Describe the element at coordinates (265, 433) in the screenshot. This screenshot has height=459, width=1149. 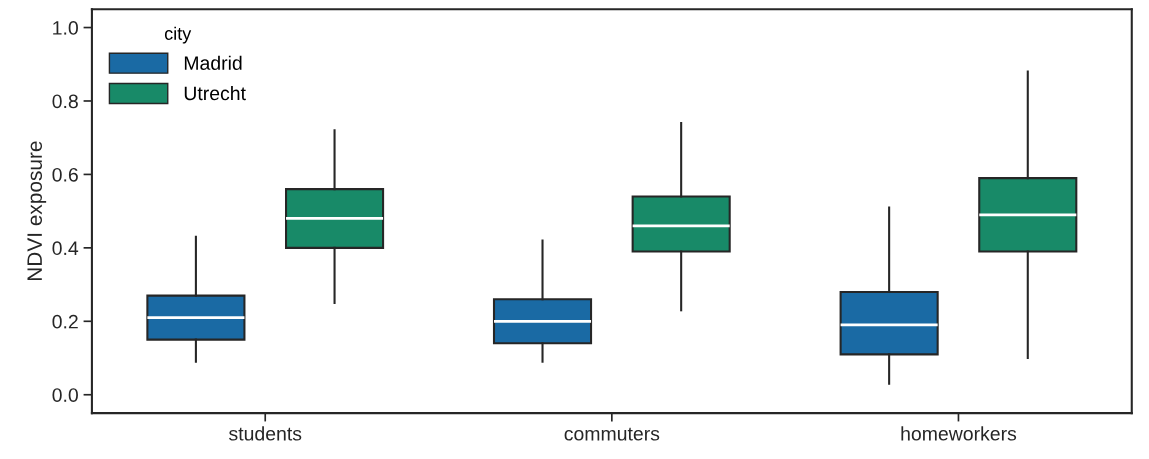
I see `x-tick-label: students` at that location.